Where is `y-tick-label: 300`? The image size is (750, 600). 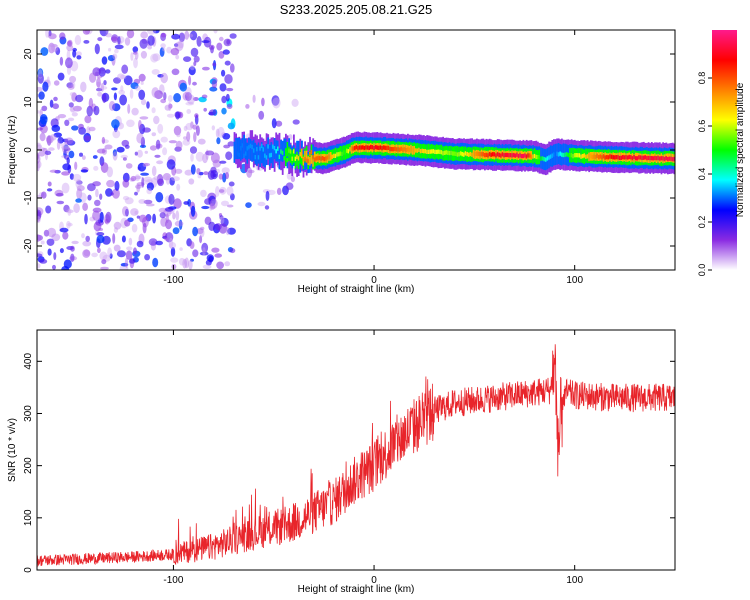 y-tick-label: 300 is located at coordinates (28, 413).